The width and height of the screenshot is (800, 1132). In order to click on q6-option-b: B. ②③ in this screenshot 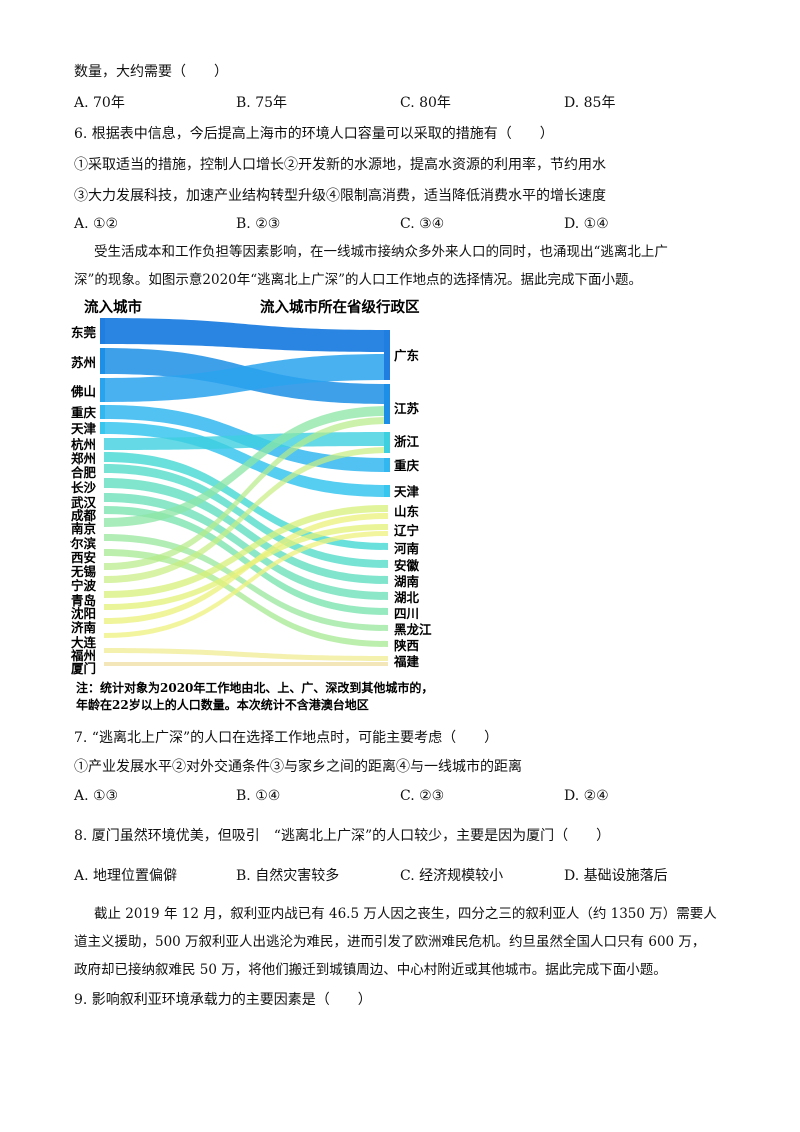, I will do `click(258, 224)`.